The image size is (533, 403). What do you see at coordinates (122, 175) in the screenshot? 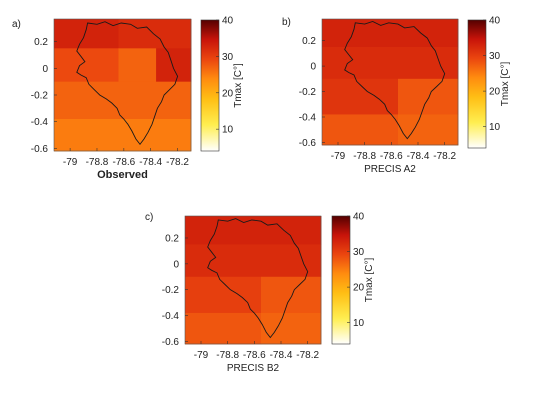
I see `x-axis-label: Observed` at bounding box center [122, 175].